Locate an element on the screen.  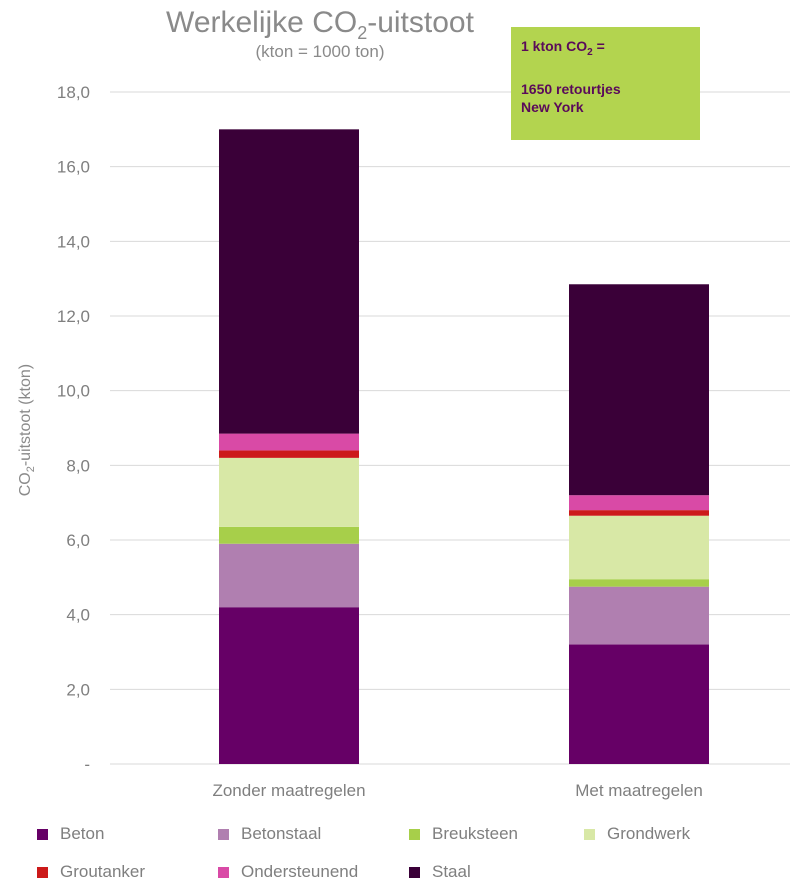
legend-item-ondersteunend: Ondersteunend is located at coordinates (288, 872).